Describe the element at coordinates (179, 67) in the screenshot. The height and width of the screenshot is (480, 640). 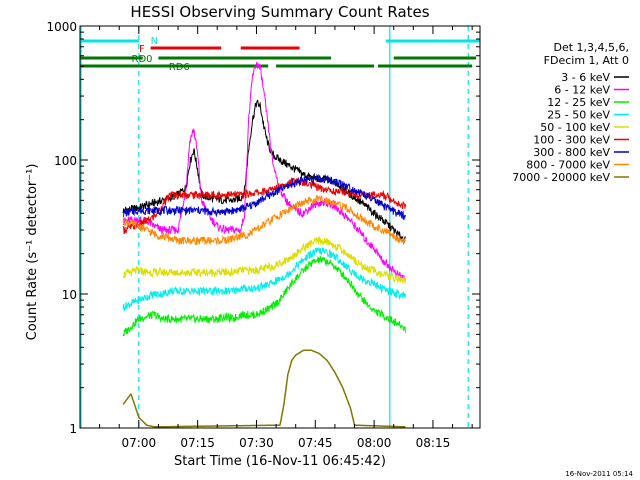
I see `state-label-rd6: RD6` at that location.